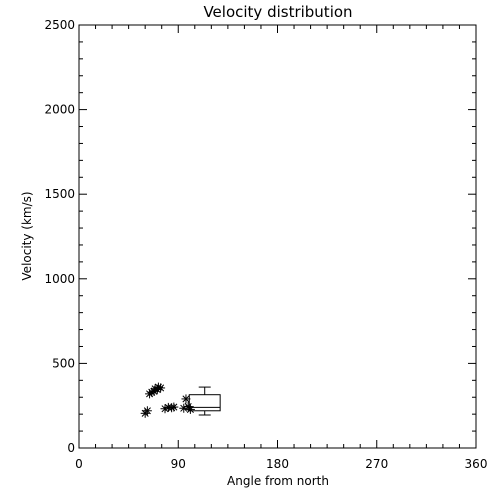 This screenshot has width=500, height=500. I want to click on x-tick-label: 90, so click(178, 464).